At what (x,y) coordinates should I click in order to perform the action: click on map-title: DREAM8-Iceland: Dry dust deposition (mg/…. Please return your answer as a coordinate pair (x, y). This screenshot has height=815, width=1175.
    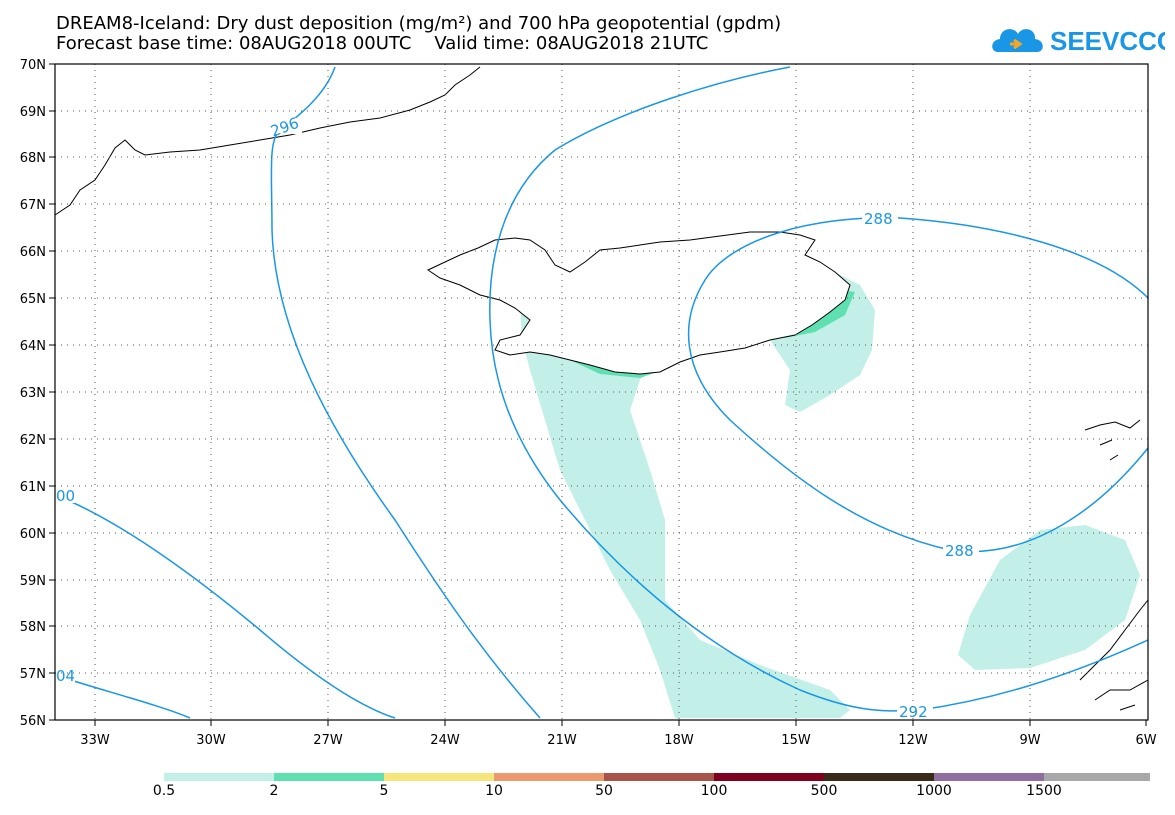
    Looking at the image, I should click on (419, 23).